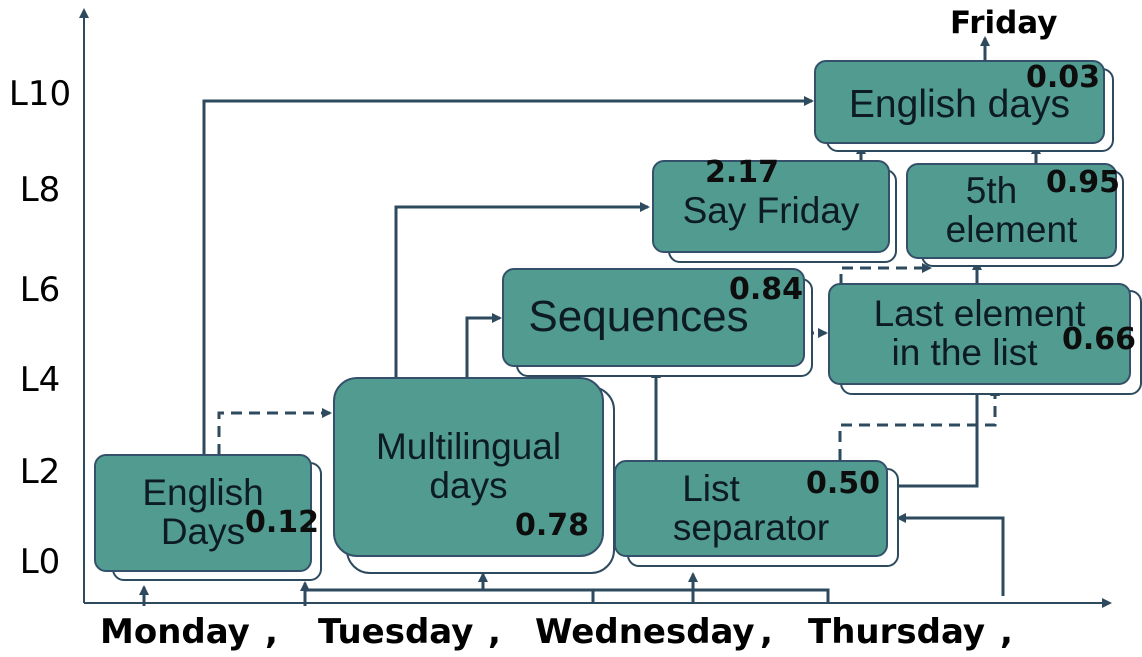 This screenshot has width=1142, height=657. What do you see at coordinates (1004, 23) in the screenshot?
I see `output-token-friday: Friday` at bounding box center [1004, 23].